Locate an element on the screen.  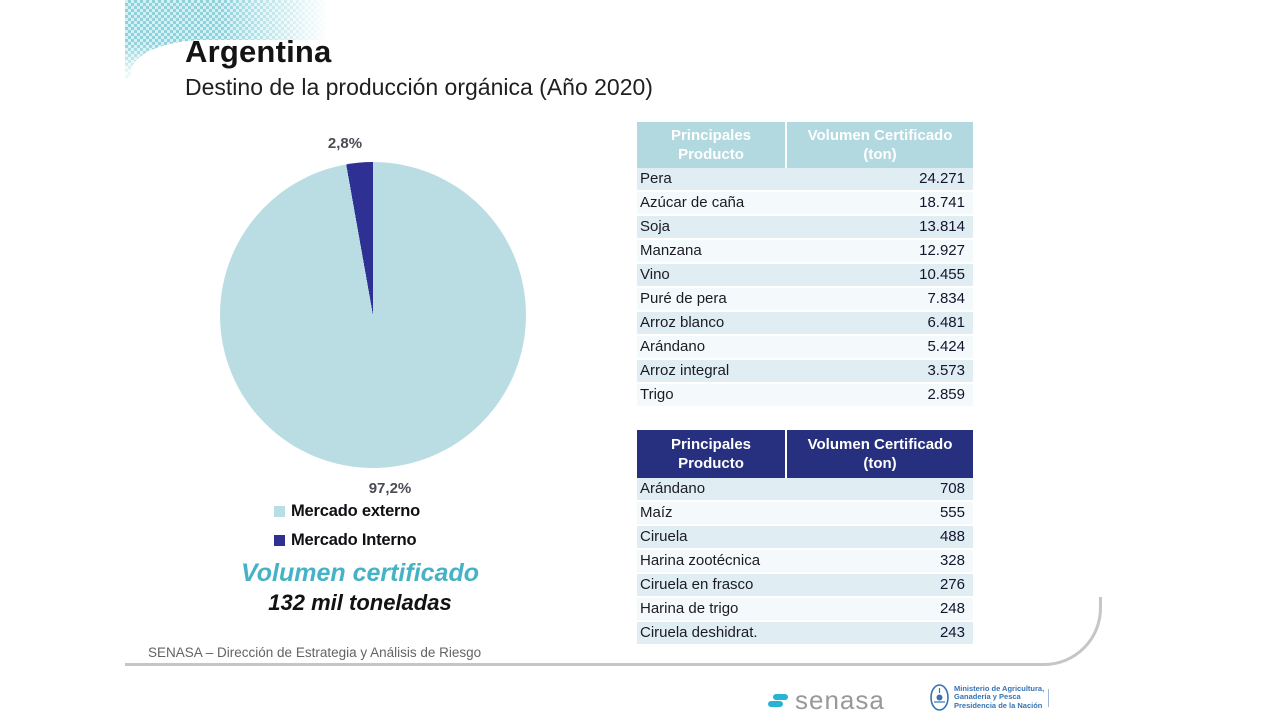
table-row: Harina zootécnica 328 is located at coordinates (805, 562).